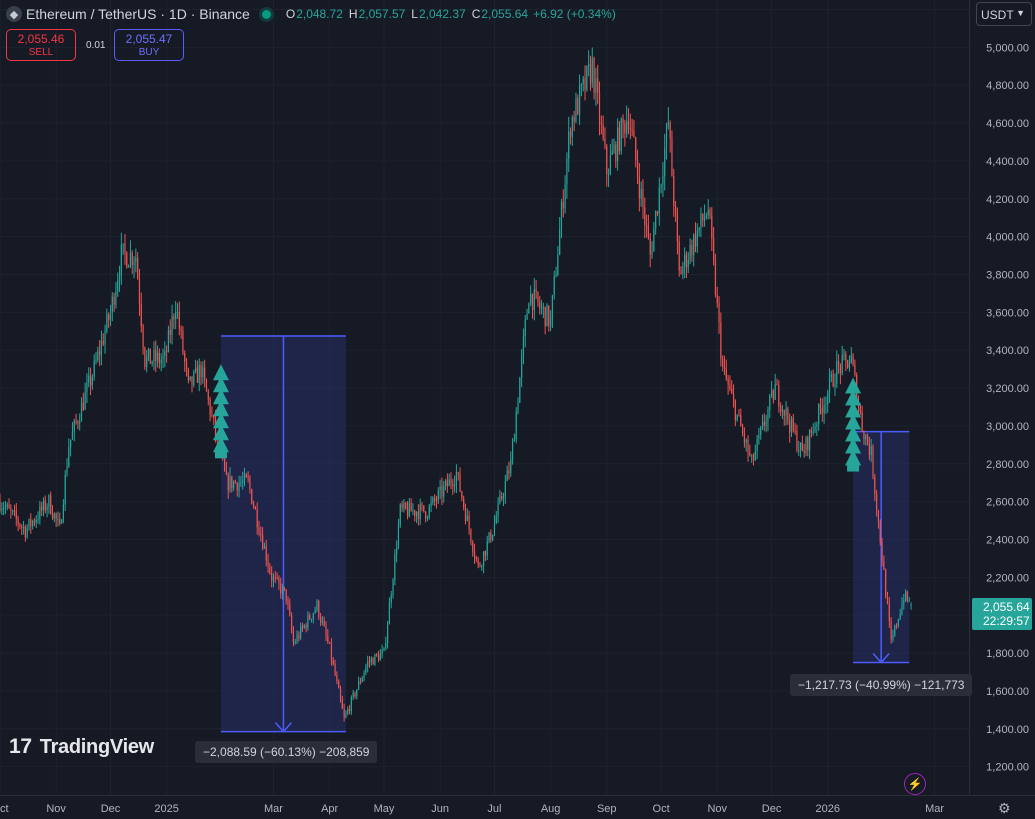 This screenshot has height=819, width=1035. I want to click on y-tick-label: 2,600.00, so click(1007, 503).